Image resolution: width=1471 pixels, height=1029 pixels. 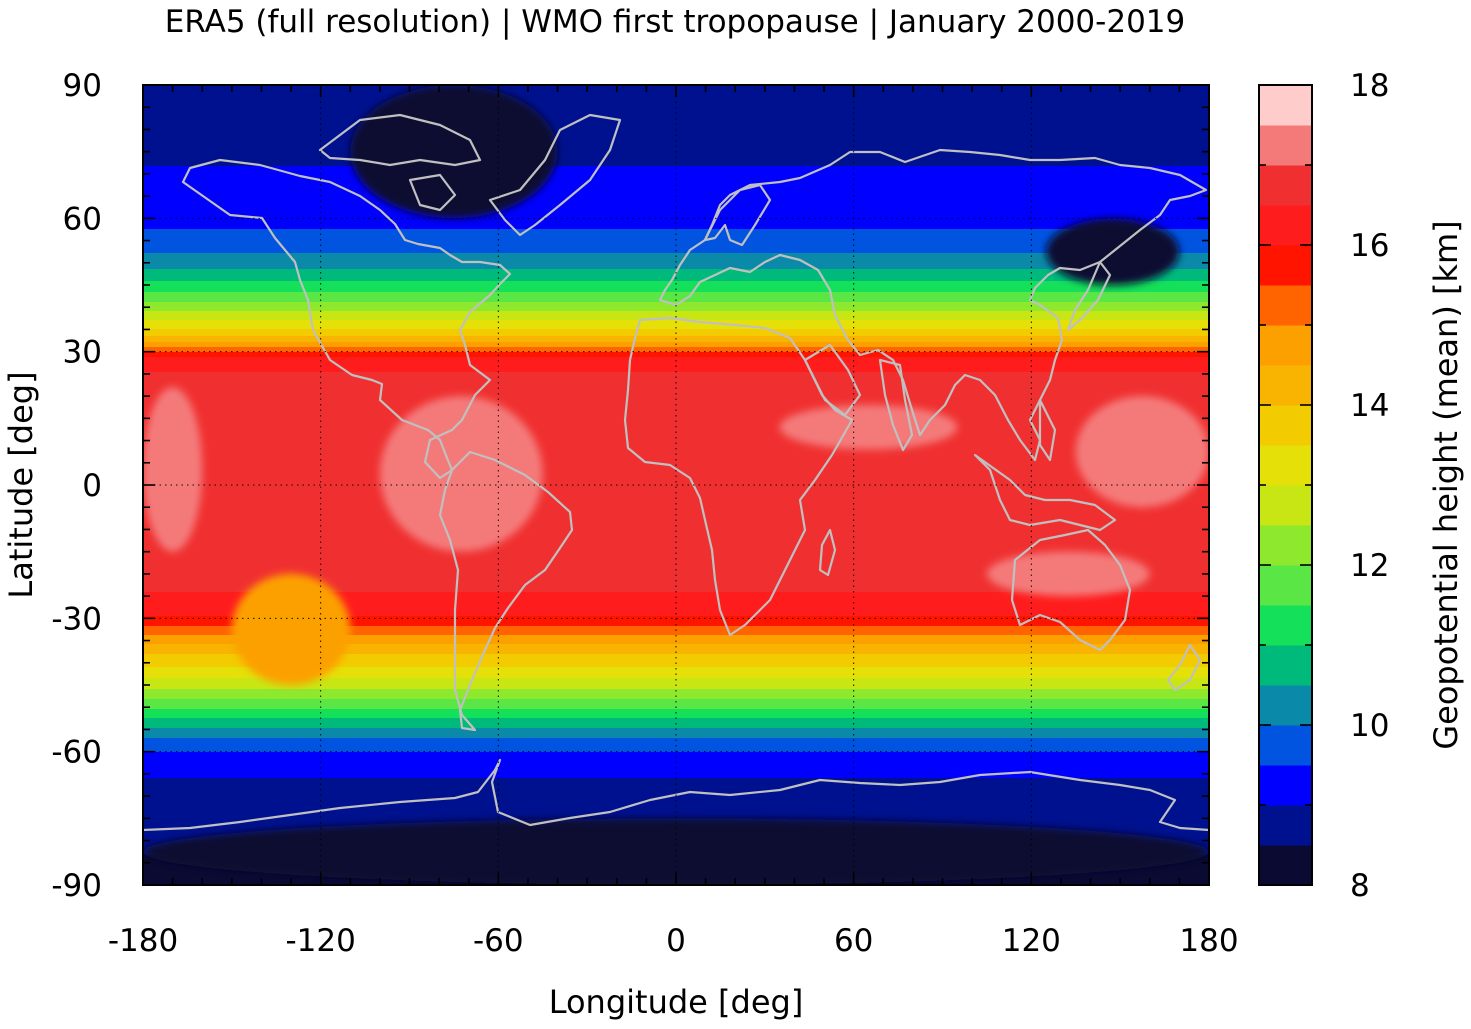 I want to click on coastline-japan, so click(x=1089, y=296).